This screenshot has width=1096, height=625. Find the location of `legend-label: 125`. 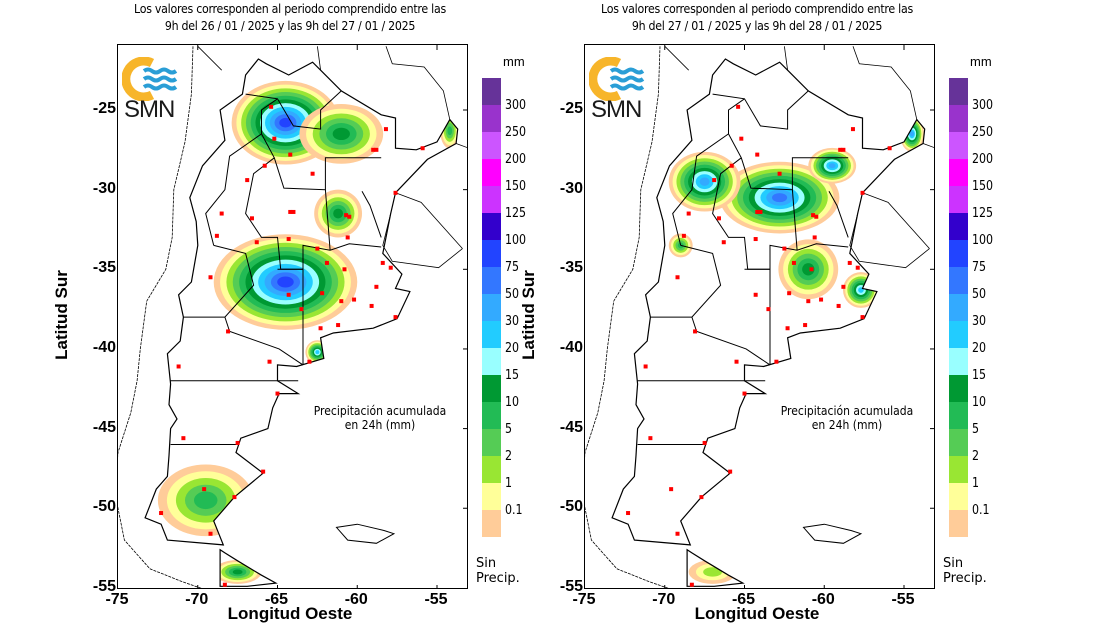

legend-label: 125 is located at coordinates (983, 213).